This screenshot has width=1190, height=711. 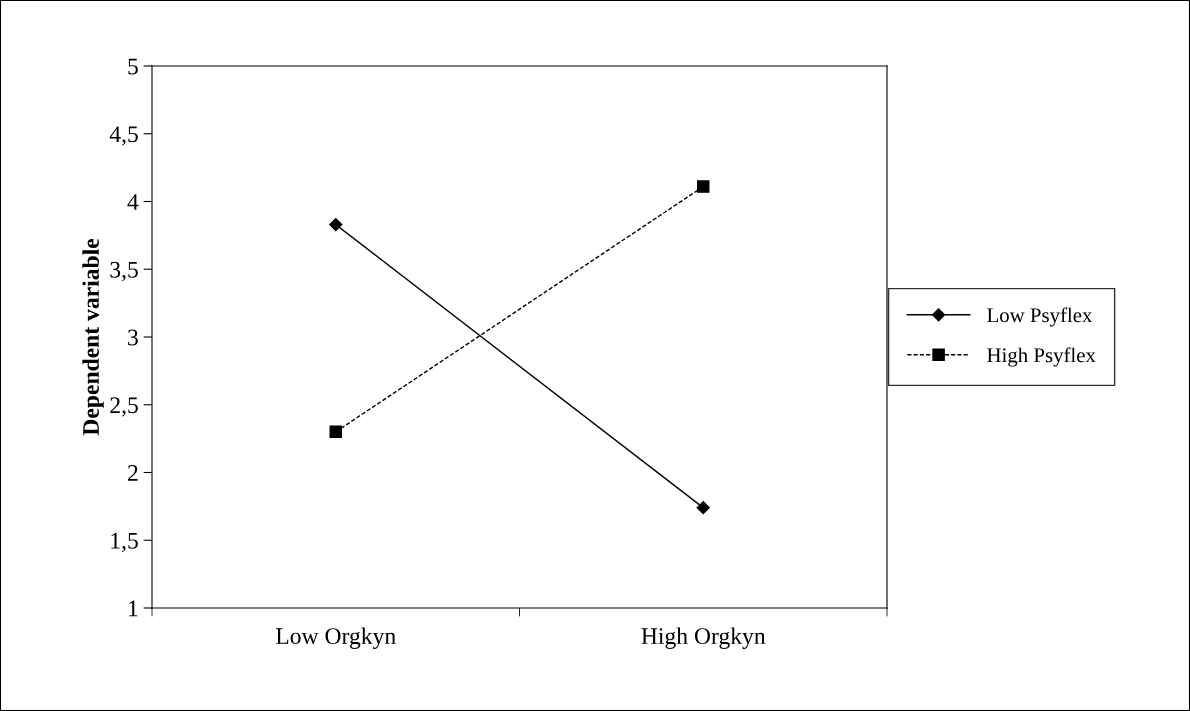 What do you see at coordinates (335, 638) in the screenshot?
I see `x-tick-label: Low Orgkyn` at bounding box center [335, 638].